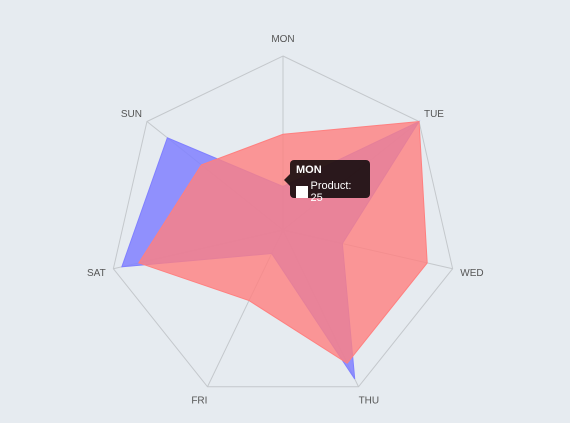  Describe the element at coordinates (287, 180) in the screenshot. I see `tooltip-arrow` at that location.